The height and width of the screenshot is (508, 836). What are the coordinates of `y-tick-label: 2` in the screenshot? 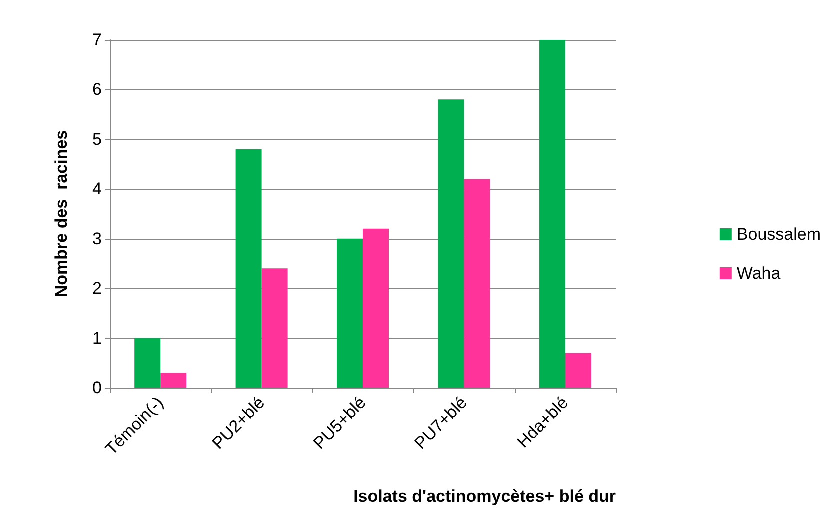 It's located at (97, 288).